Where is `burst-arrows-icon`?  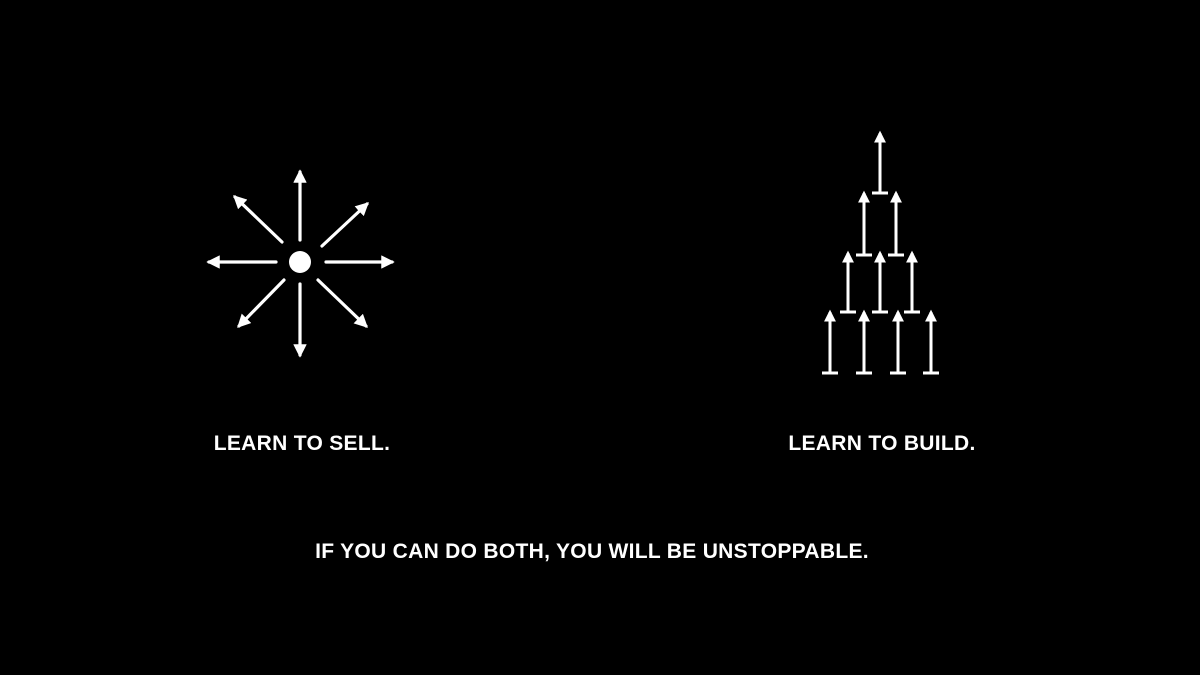 burst-arrows-icon is located at coordinates (300, 263).